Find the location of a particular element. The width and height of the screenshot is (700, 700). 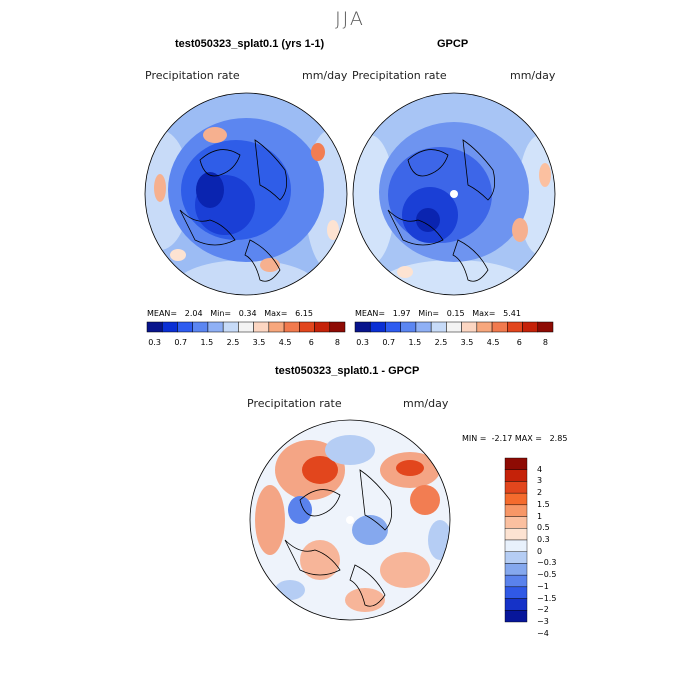

units-label-obs: mm/day is located at coordinates (533, 75).